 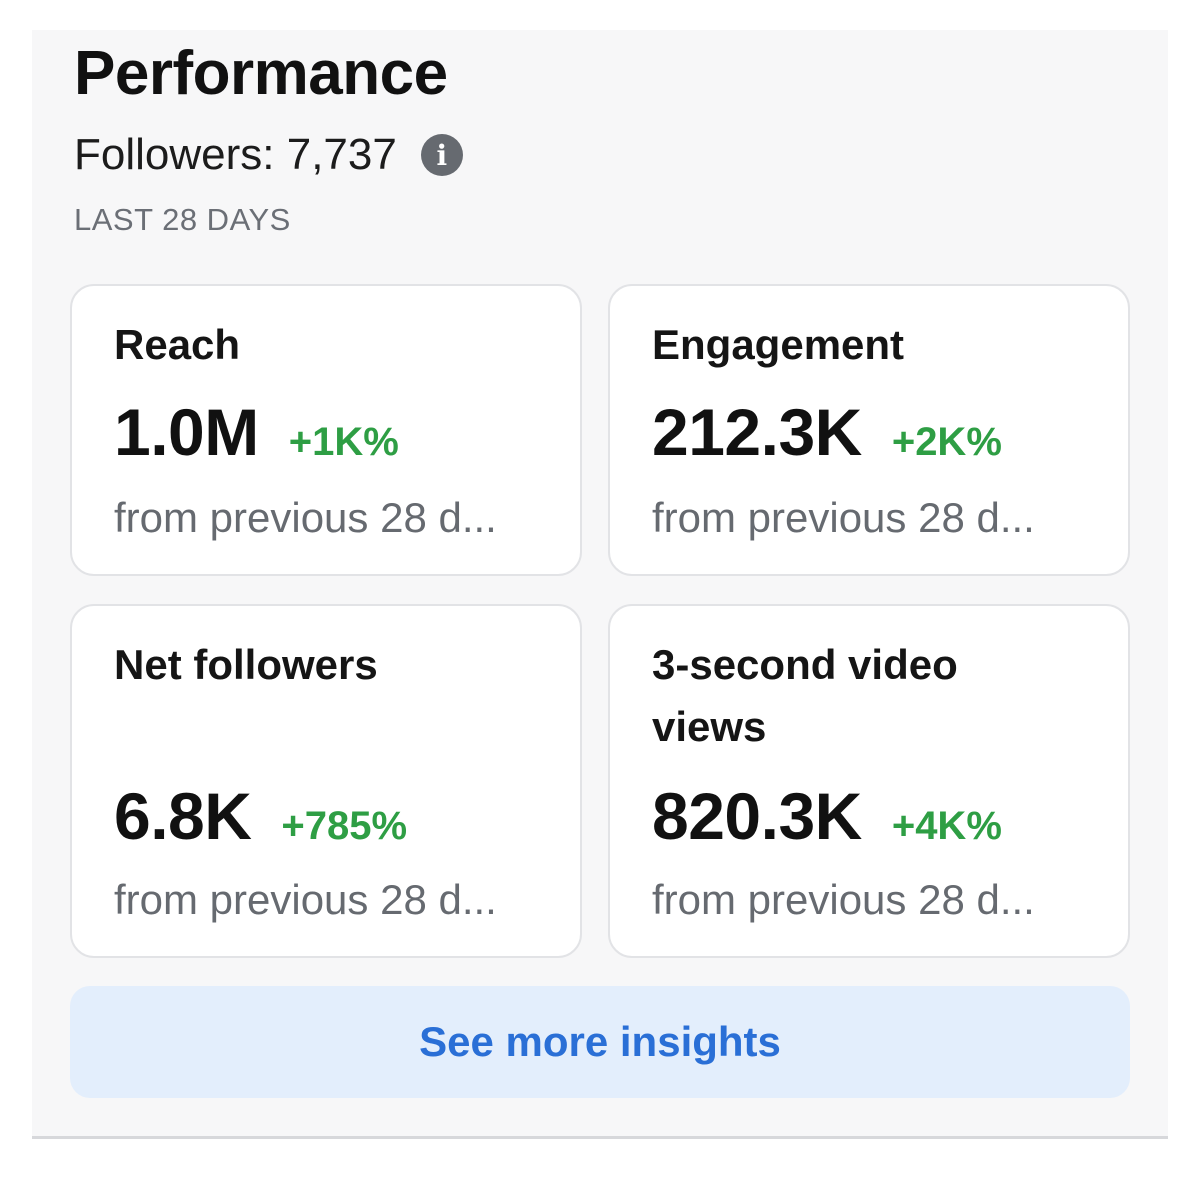 I want to click on see-more-insights-button: See more insights, so click(x=600, y=1042).